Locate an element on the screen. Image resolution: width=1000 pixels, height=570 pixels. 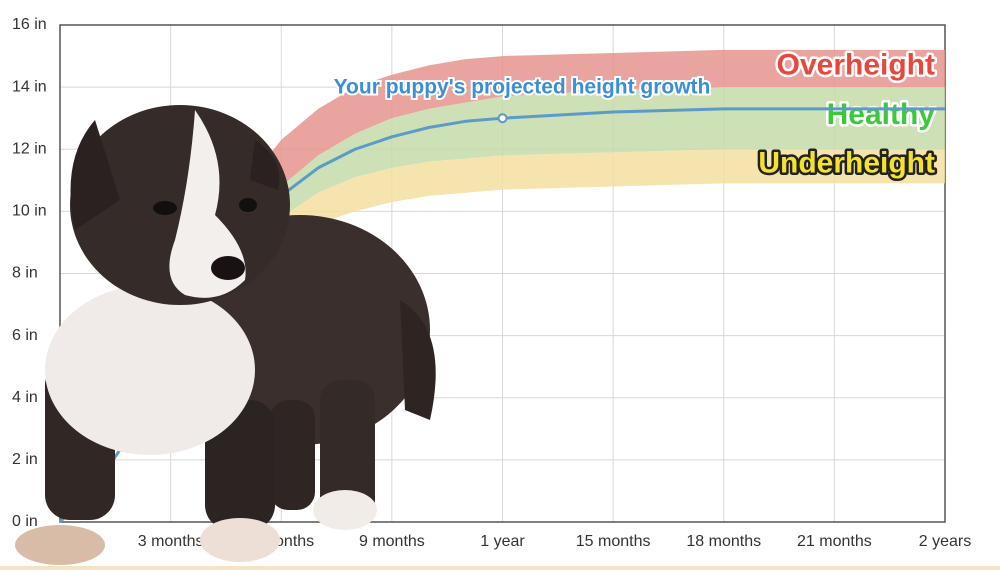
y-tick-label: 6 in is located at coordinates (25, 335).